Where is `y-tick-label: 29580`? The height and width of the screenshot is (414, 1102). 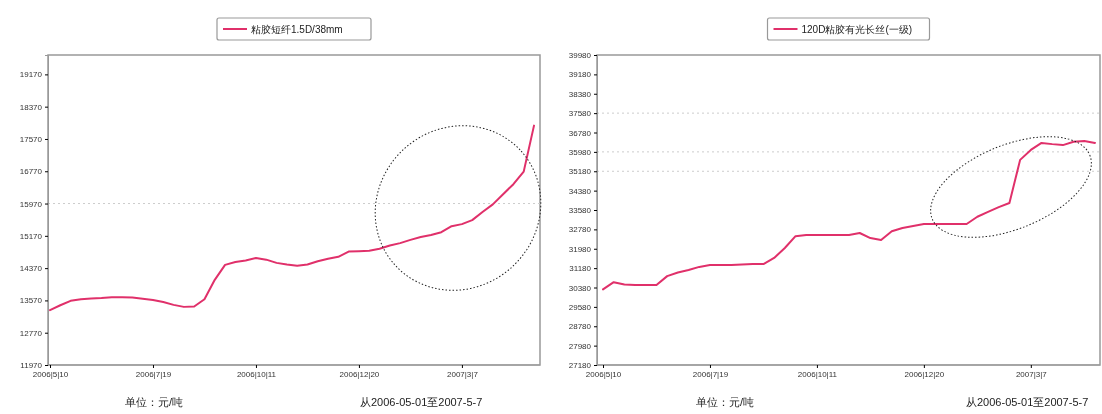
y-tick-label: 29580 is located at coordinates (580, 307).